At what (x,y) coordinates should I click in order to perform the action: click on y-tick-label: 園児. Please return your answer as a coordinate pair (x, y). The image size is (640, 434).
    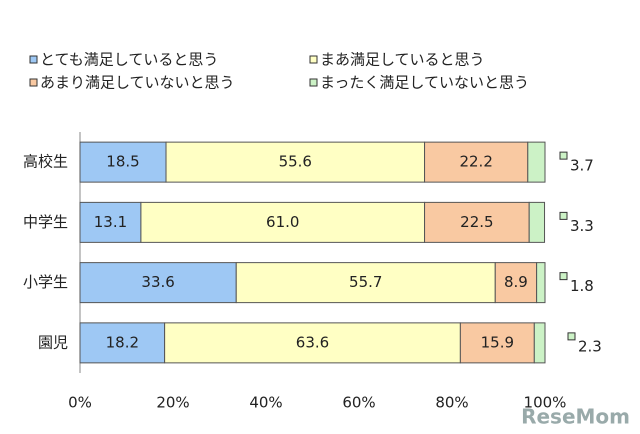
    Looking at the image, I should click on (53, 342).